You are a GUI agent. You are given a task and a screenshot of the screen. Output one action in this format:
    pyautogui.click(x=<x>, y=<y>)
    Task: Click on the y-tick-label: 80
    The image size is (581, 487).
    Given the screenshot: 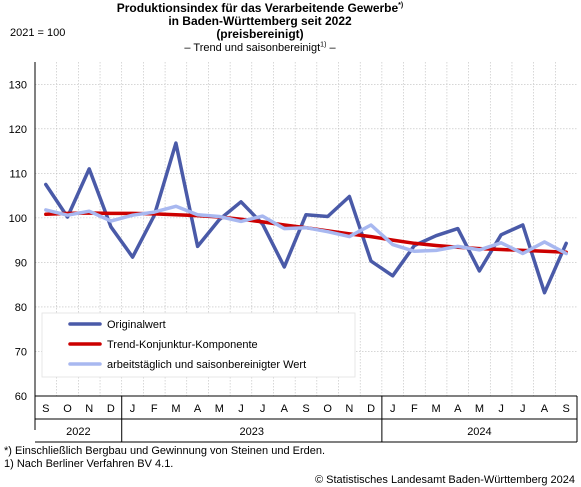 What is the action you would take?
    pyautogui.click(x=21, y=308)
    